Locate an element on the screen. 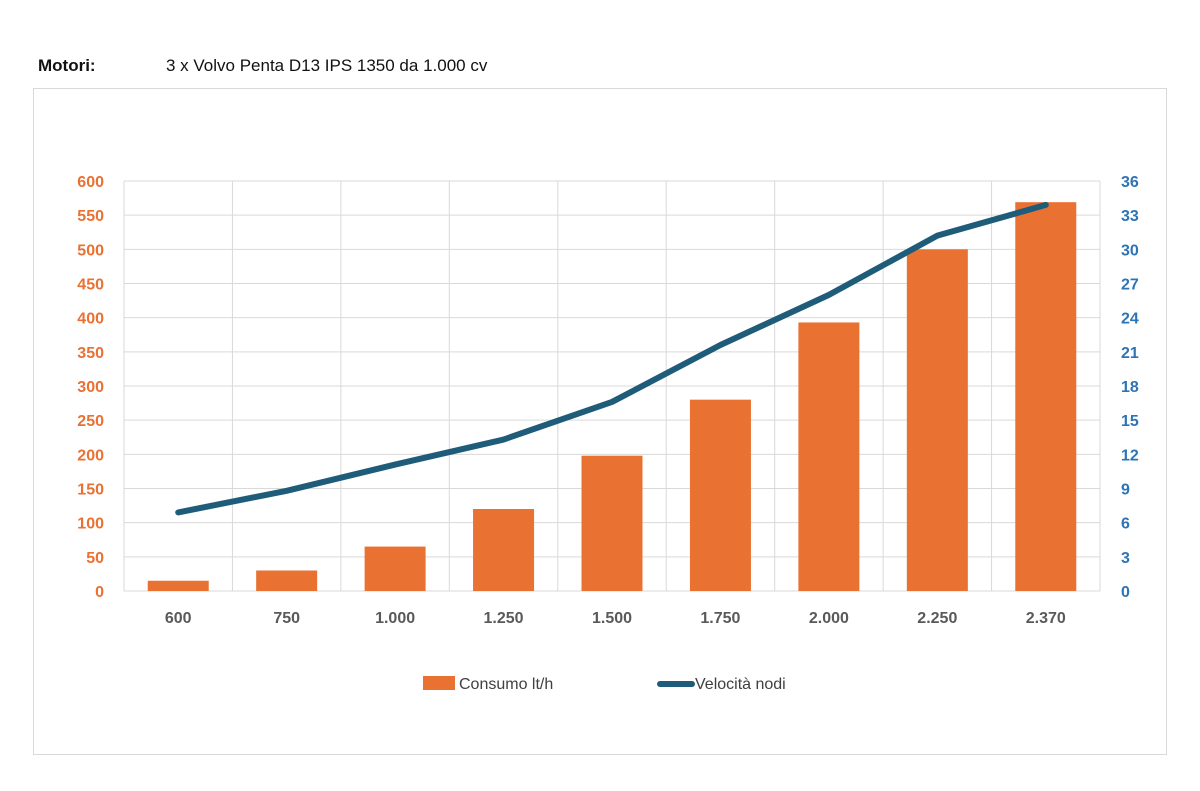 The height and width of the screenshot is (791, 1200). y-right-tick-label: 24 is located at coordinates (1130, 319).